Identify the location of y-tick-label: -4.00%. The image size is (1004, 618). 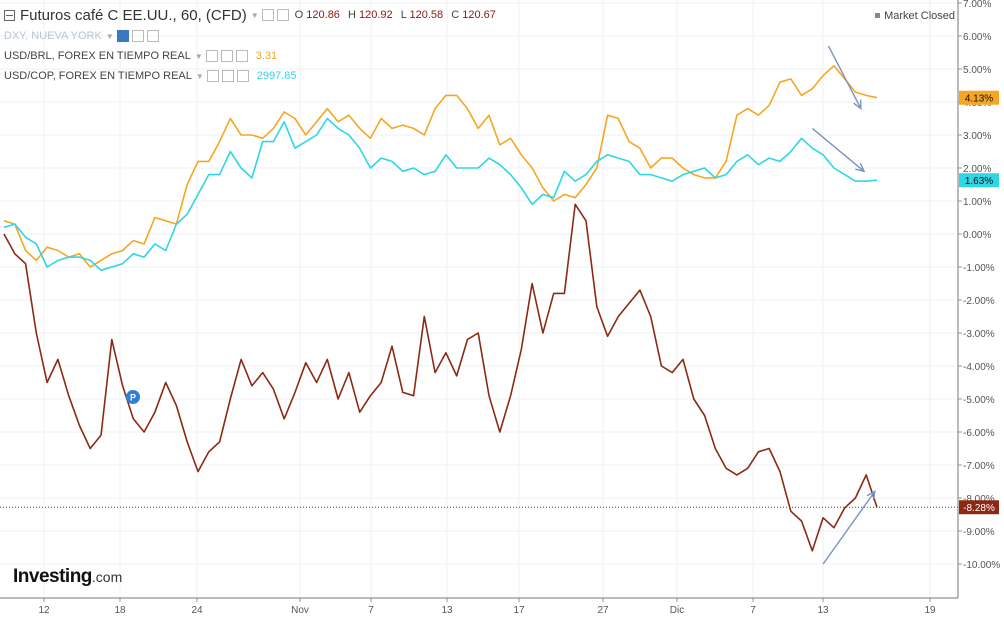
(979, 367).